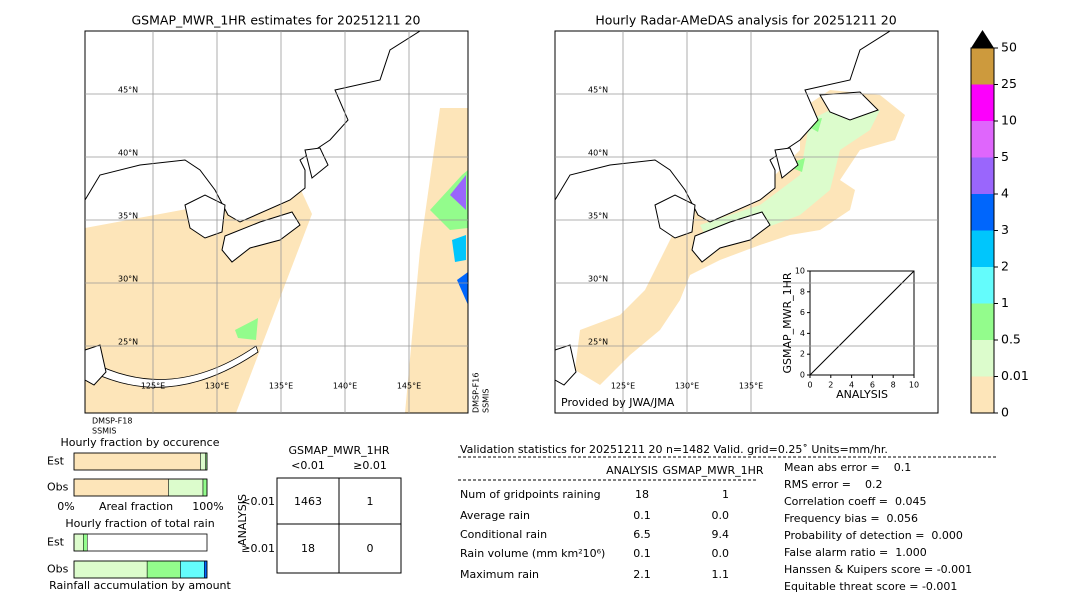  I want to click on x-tick-label: 0, so click(809, 385).